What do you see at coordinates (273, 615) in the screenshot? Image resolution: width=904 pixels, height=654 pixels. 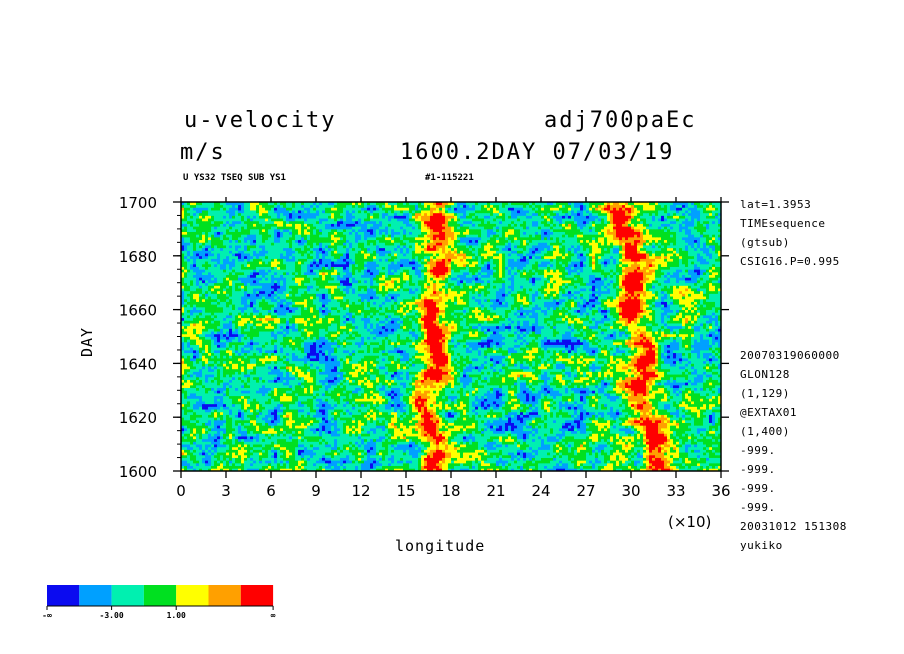 I see `colorbar-label: ∞` at bounding box center [273, 615].